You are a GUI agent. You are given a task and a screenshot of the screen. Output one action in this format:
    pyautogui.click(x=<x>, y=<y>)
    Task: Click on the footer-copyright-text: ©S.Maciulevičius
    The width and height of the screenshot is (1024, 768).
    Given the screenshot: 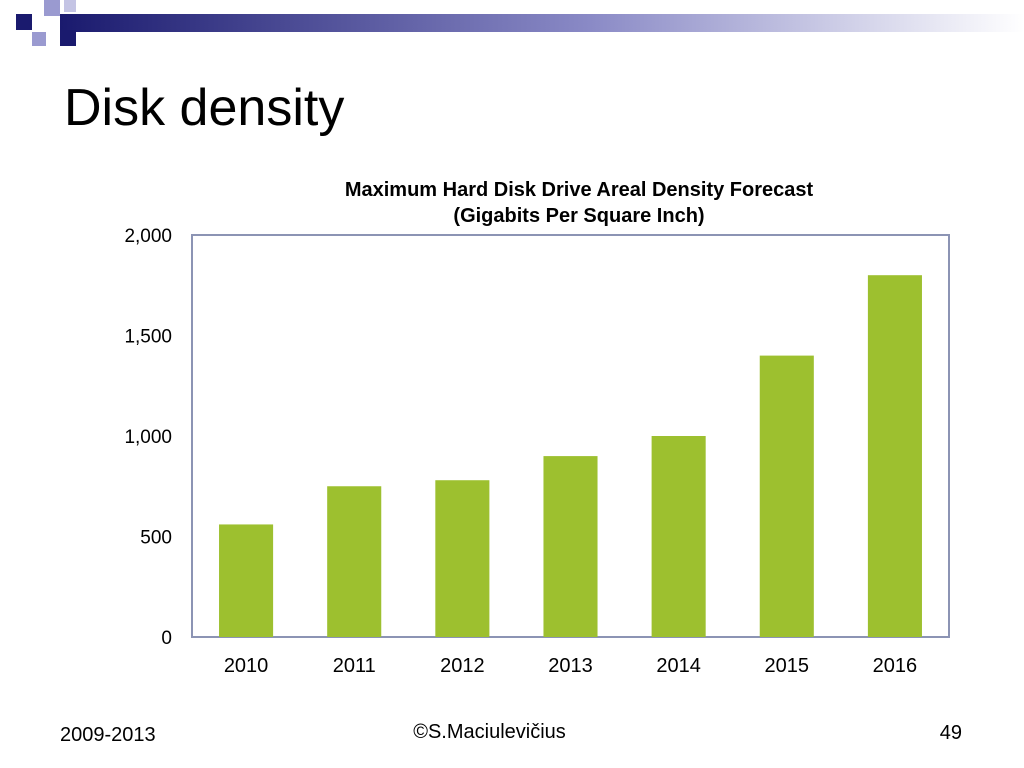 What is the action you would take?
    pyautogui.click(x=489, y=732)
    